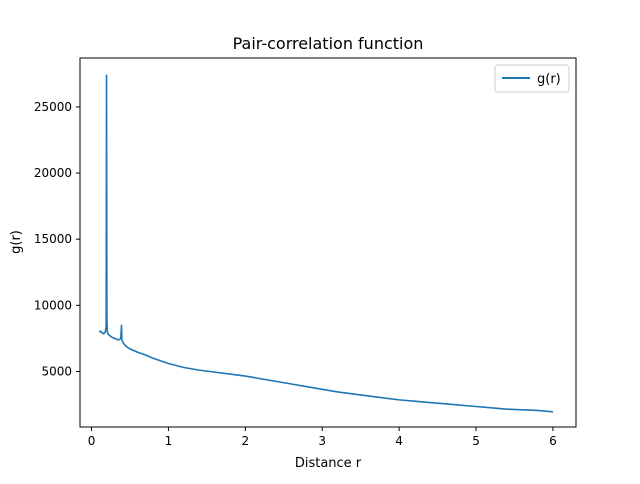  What do you see at coordinates (56, 371) in the screenshot?
I see `y-tick-label: 5000` at bounding box center [56, 371].